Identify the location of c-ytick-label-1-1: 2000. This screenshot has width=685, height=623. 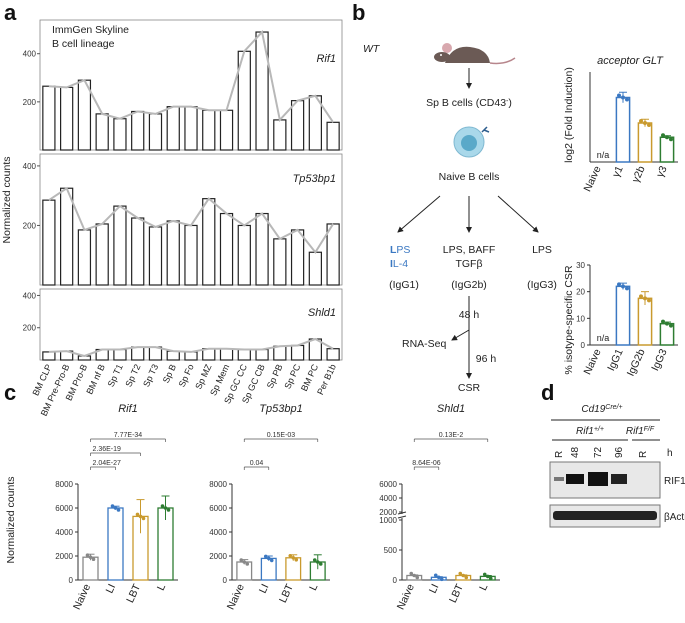
(218, 556).